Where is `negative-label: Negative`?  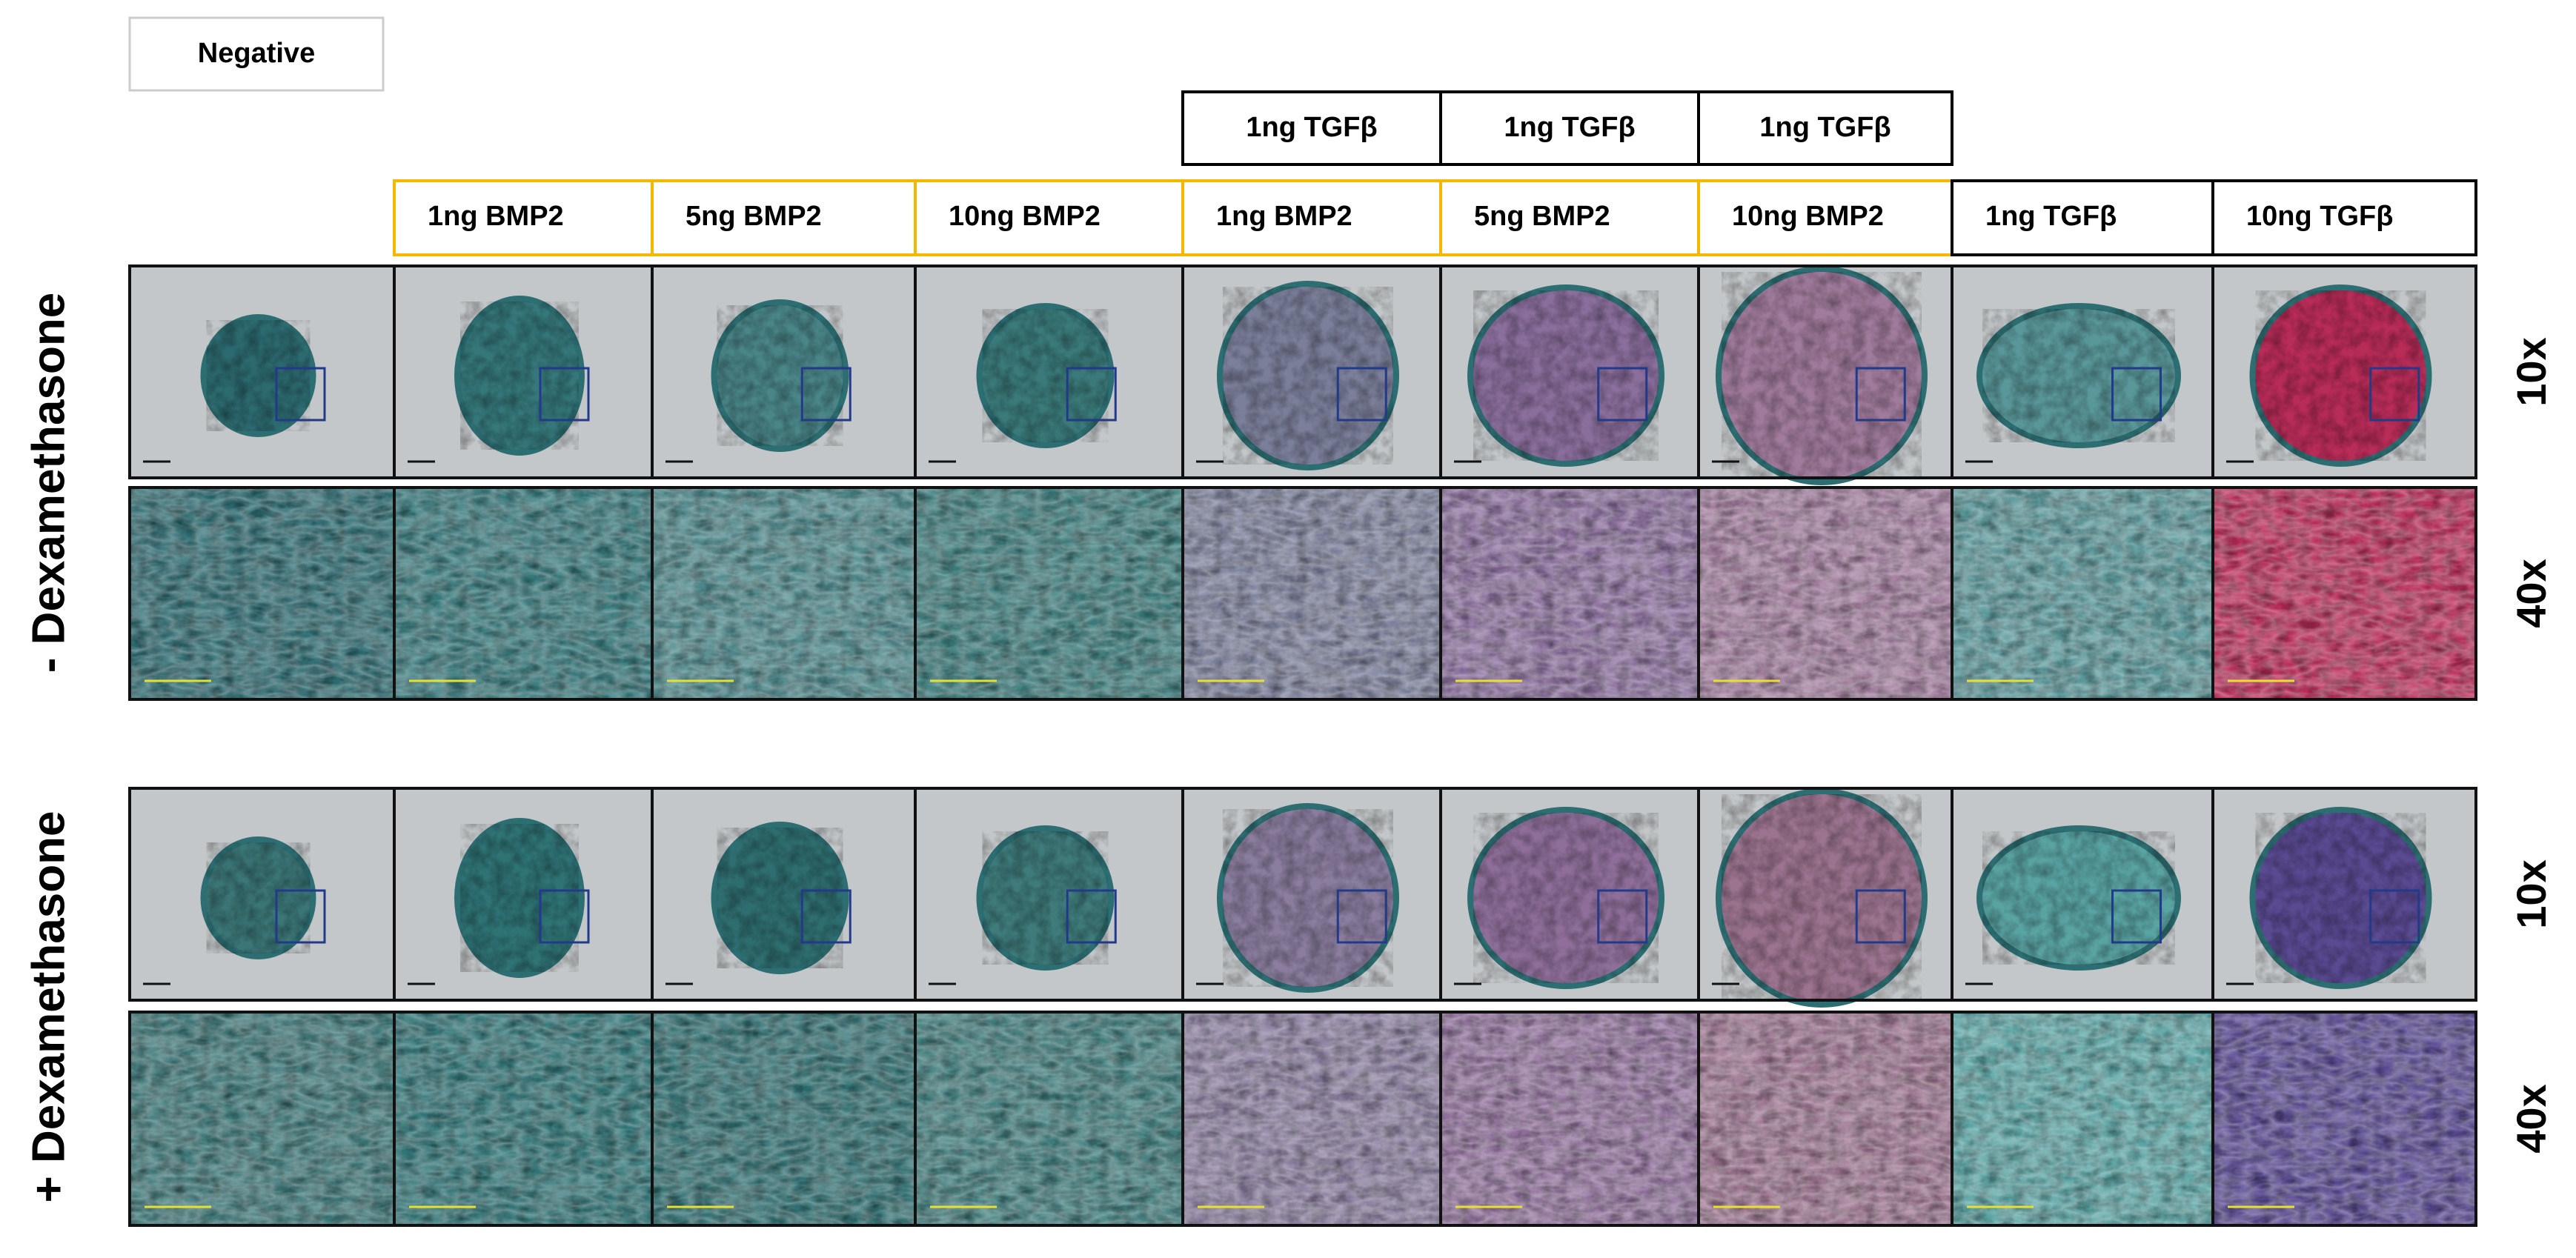 negative-label: Negative is located at coordinates (256, 54).